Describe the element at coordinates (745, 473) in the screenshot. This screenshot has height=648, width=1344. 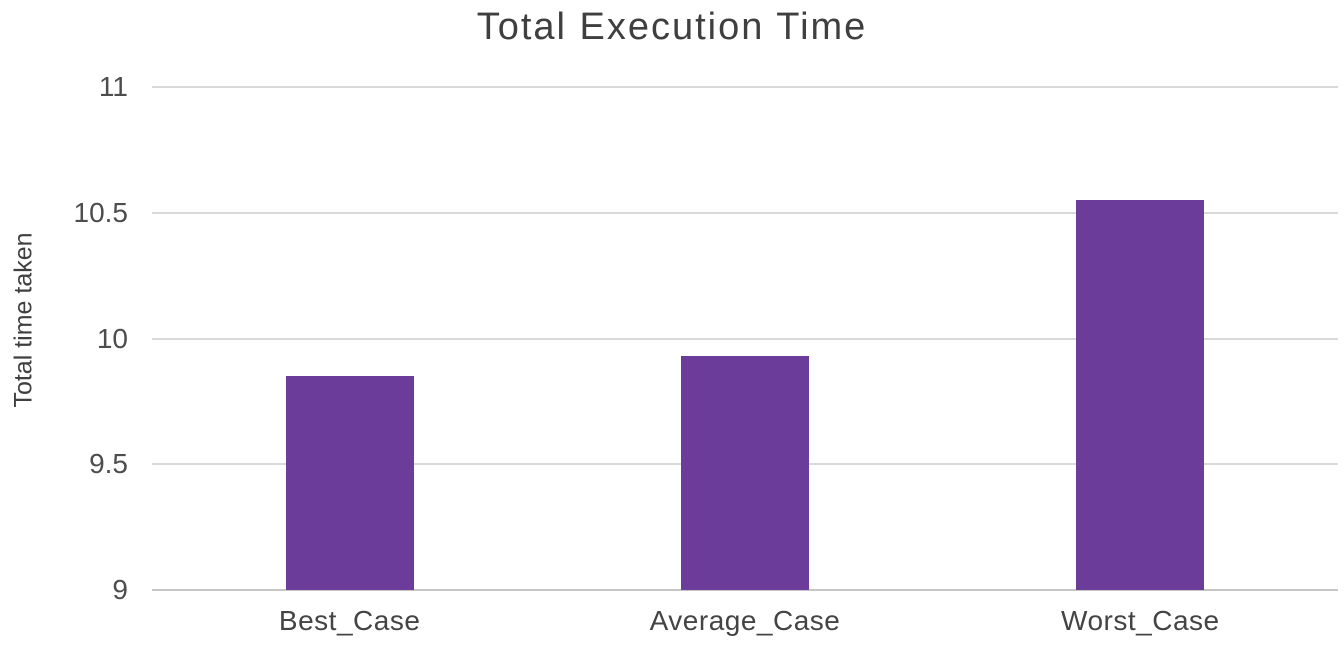
I see `bar-average_case` at that location.